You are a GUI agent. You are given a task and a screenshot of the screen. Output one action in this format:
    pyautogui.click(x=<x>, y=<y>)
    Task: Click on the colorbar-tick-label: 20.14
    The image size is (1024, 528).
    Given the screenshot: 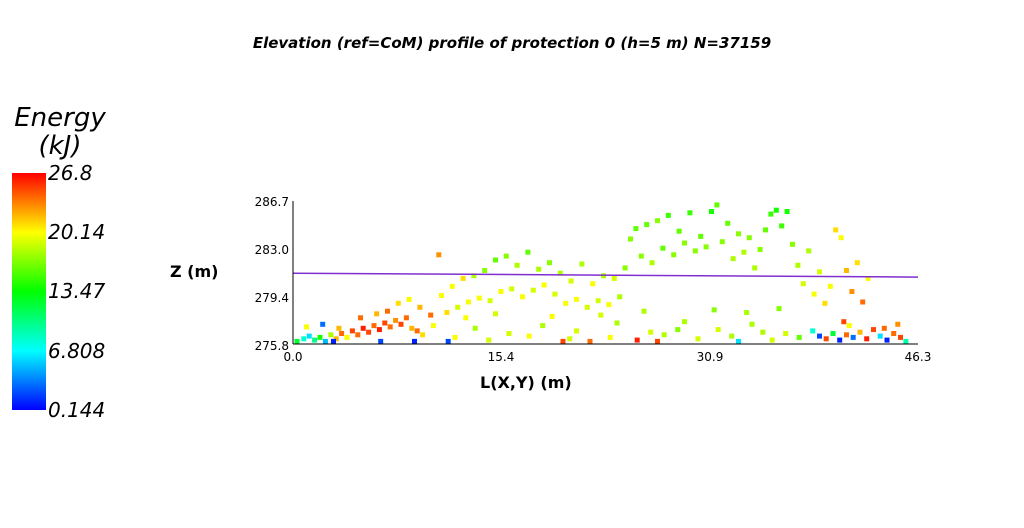 What is the action you would take?
    pyautogui.click(x=77, y=232)
    